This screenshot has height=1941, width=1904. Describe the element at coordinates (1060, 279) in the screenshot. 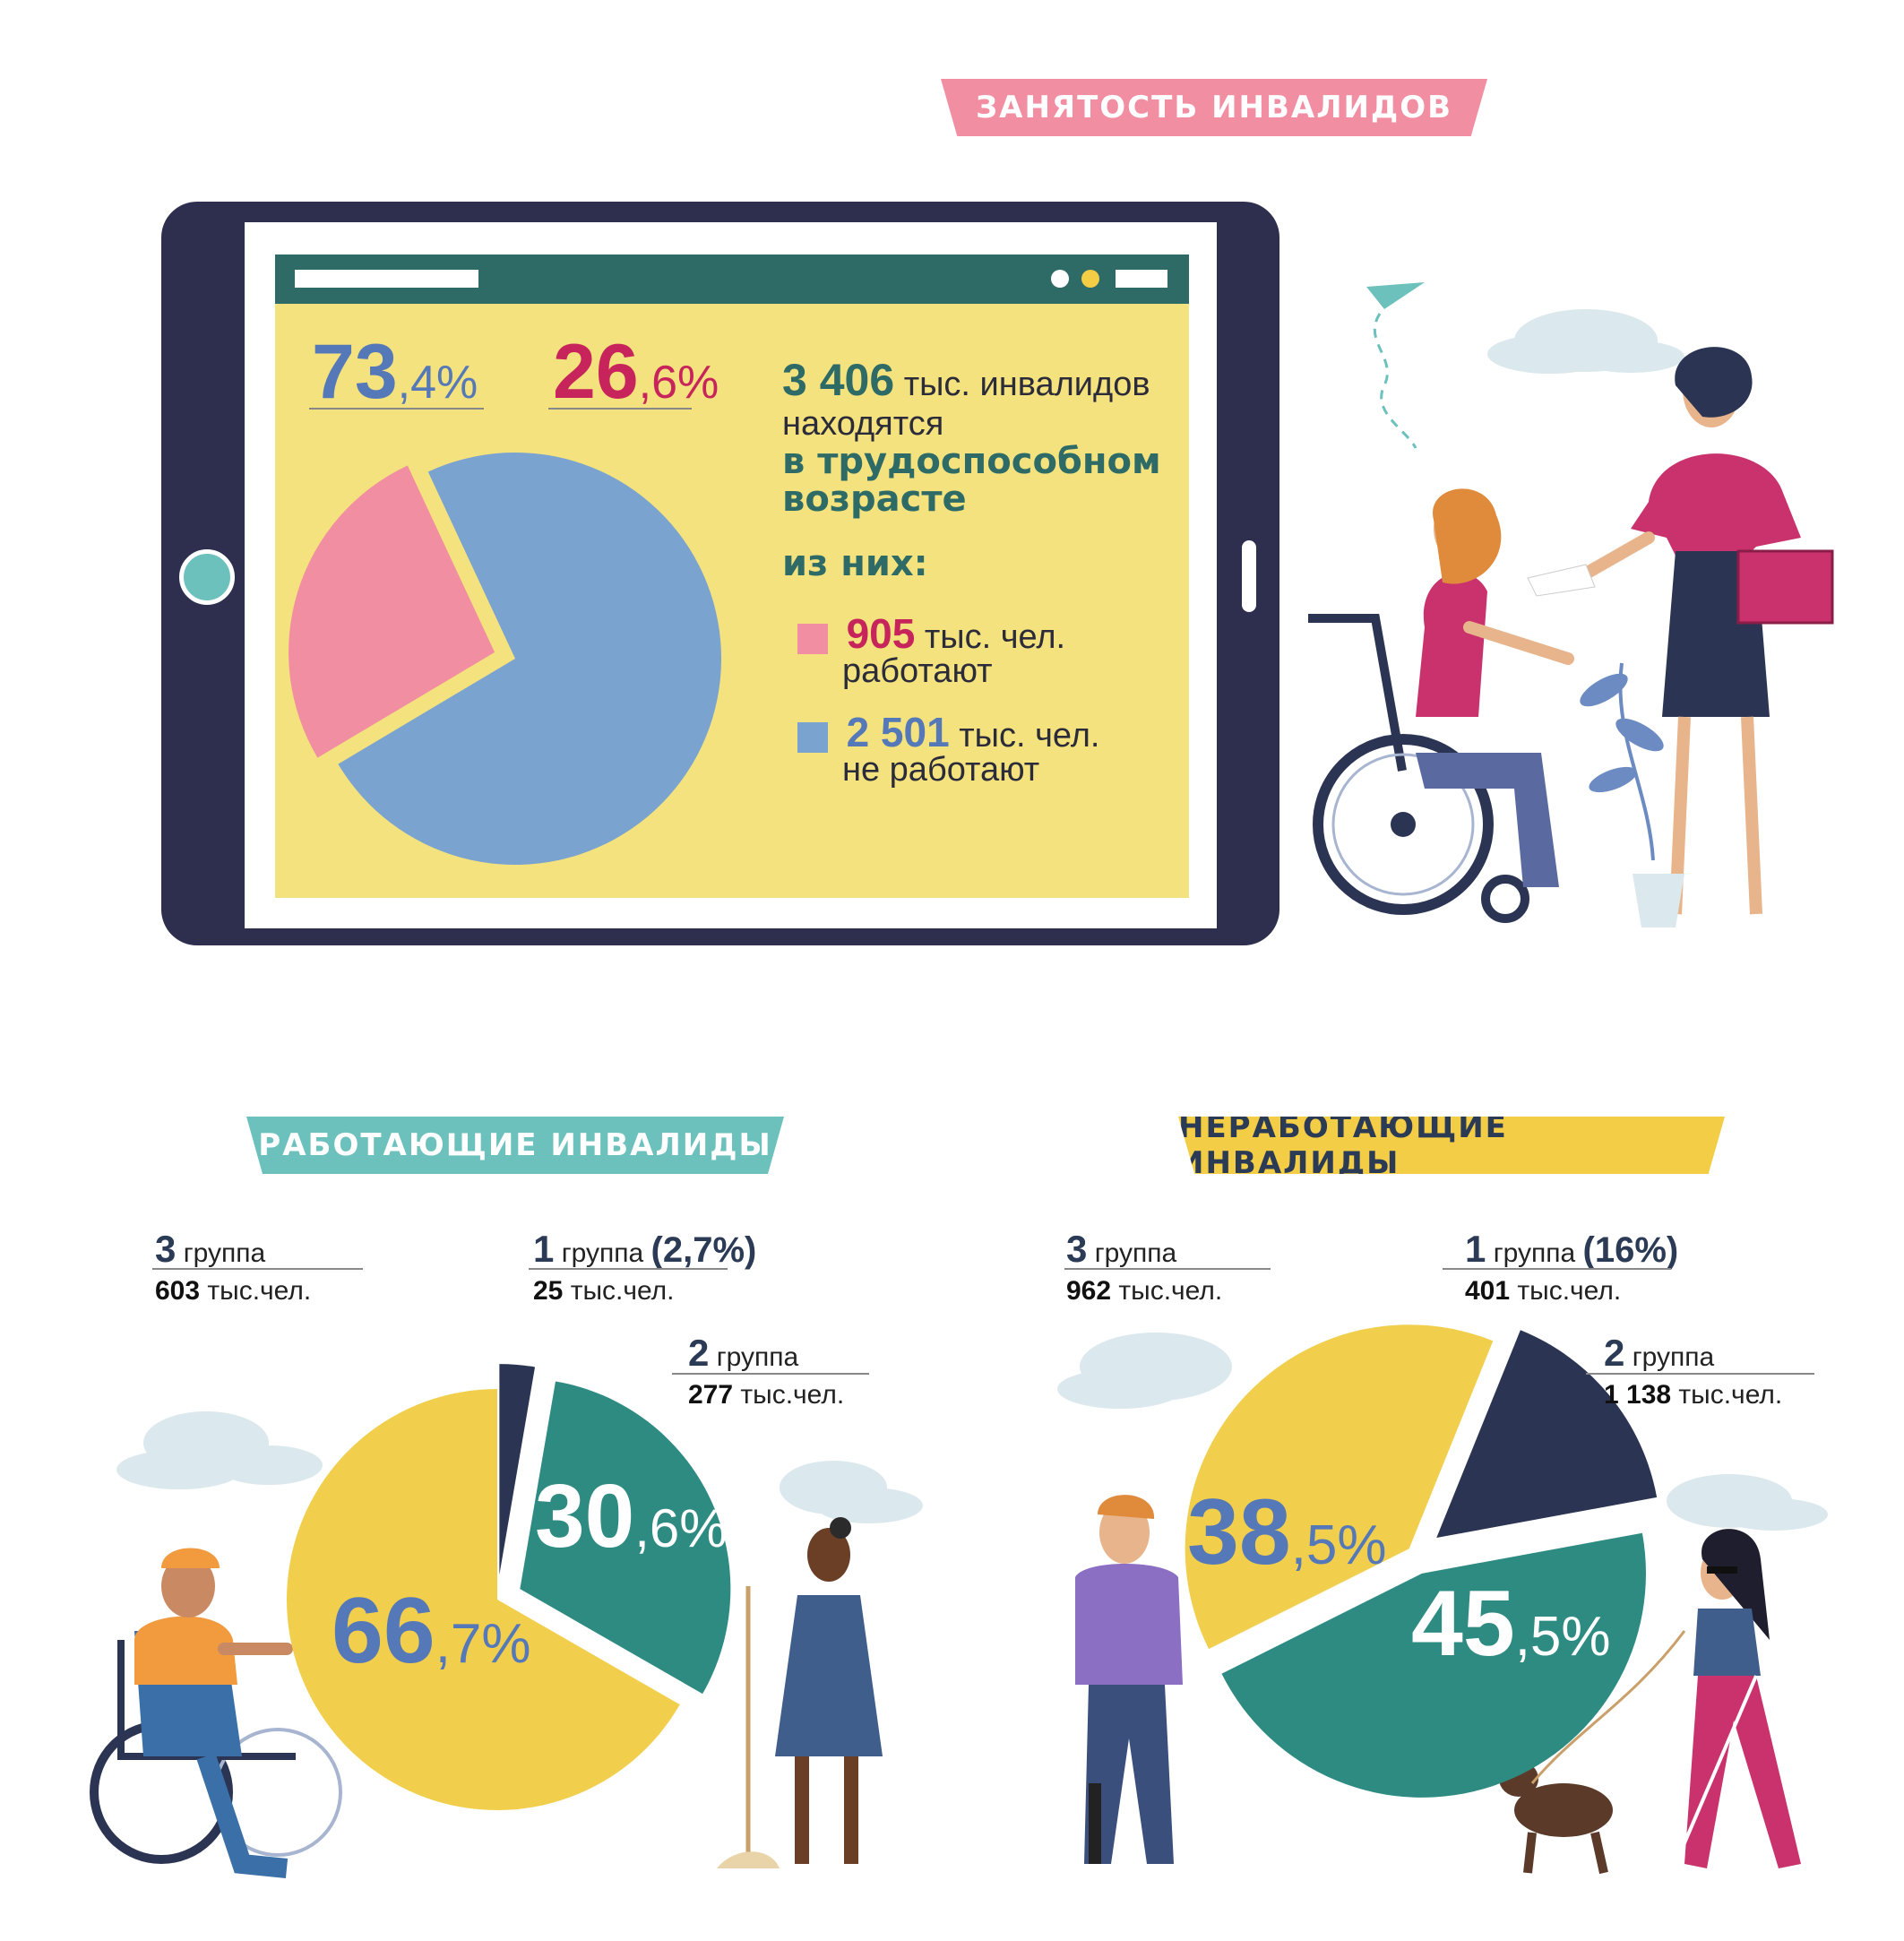

I see `window-dot-white` at that location.